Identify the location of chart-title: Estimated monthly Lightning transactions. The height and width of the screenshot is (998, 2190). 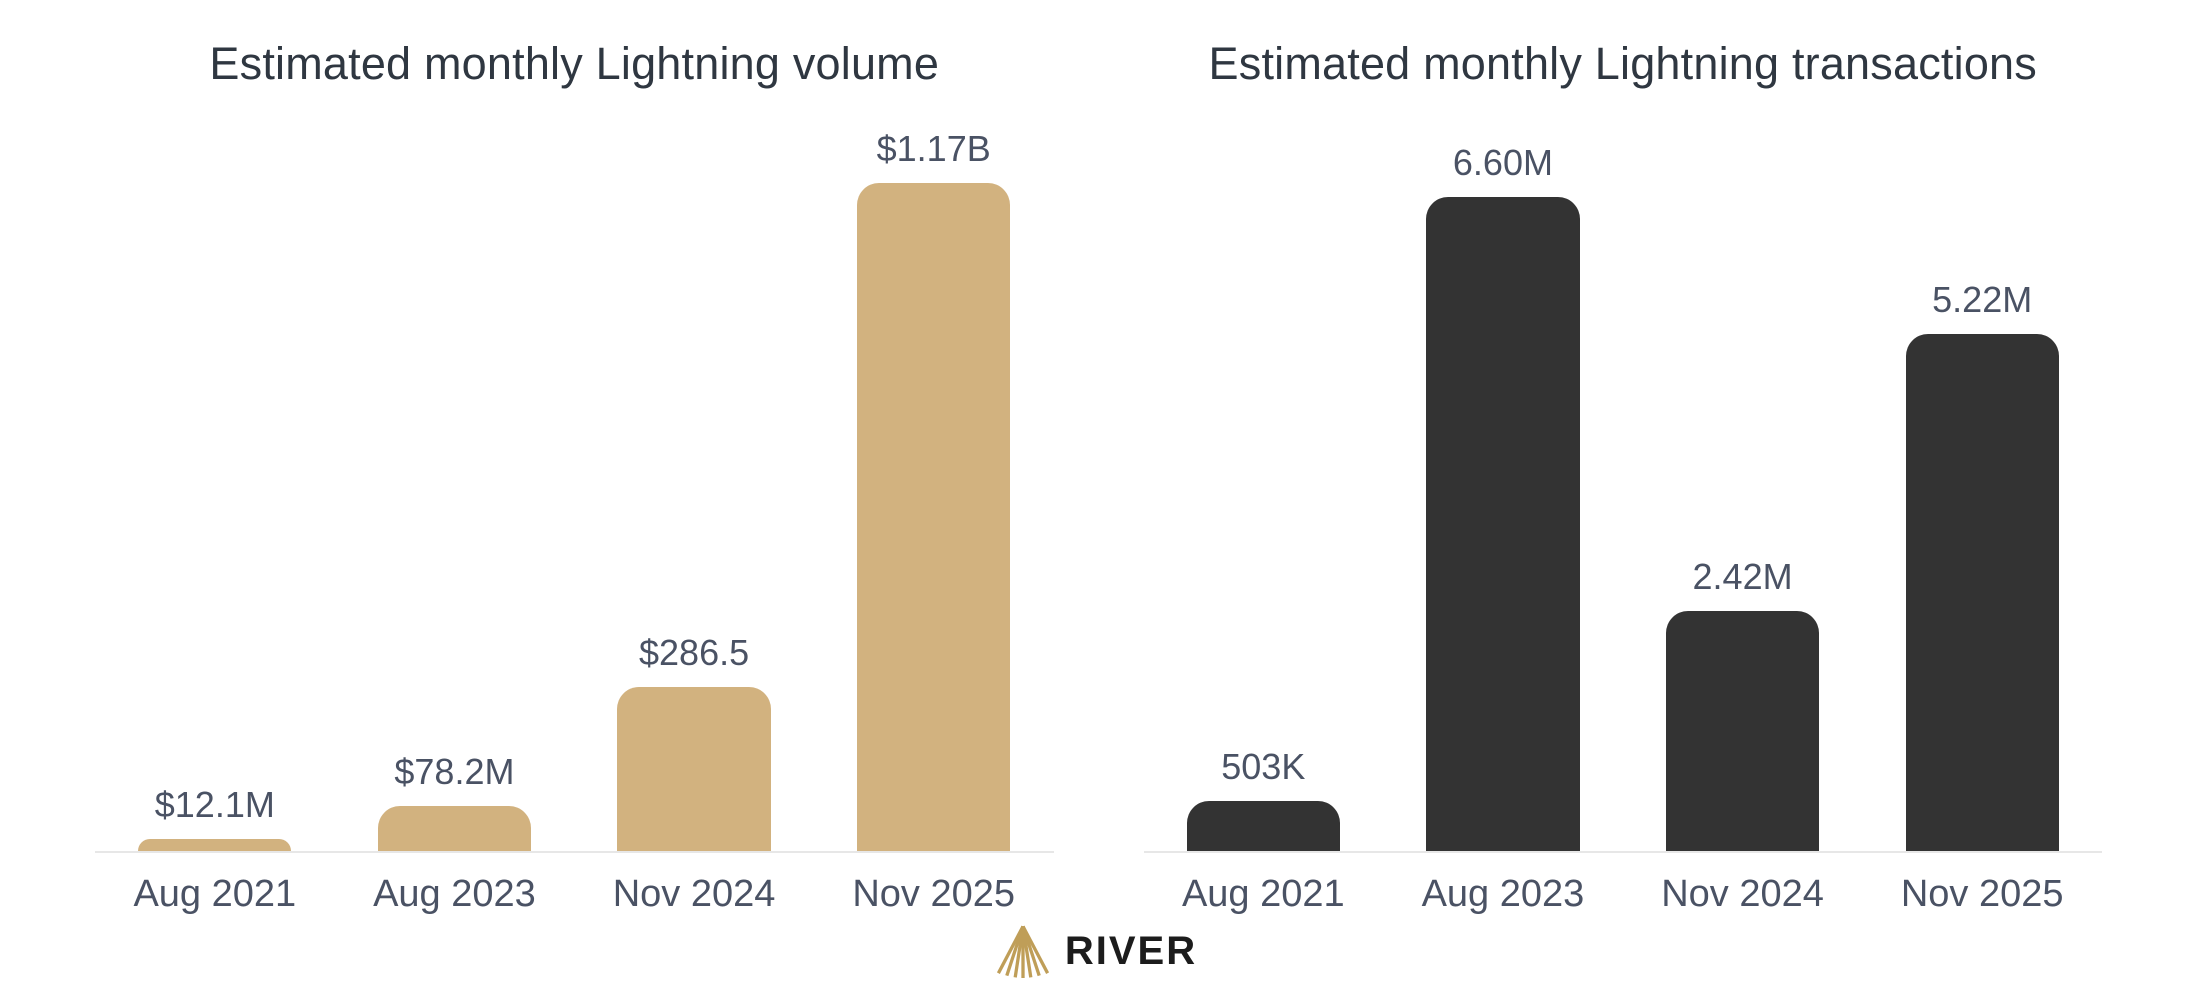
(1622, 63).